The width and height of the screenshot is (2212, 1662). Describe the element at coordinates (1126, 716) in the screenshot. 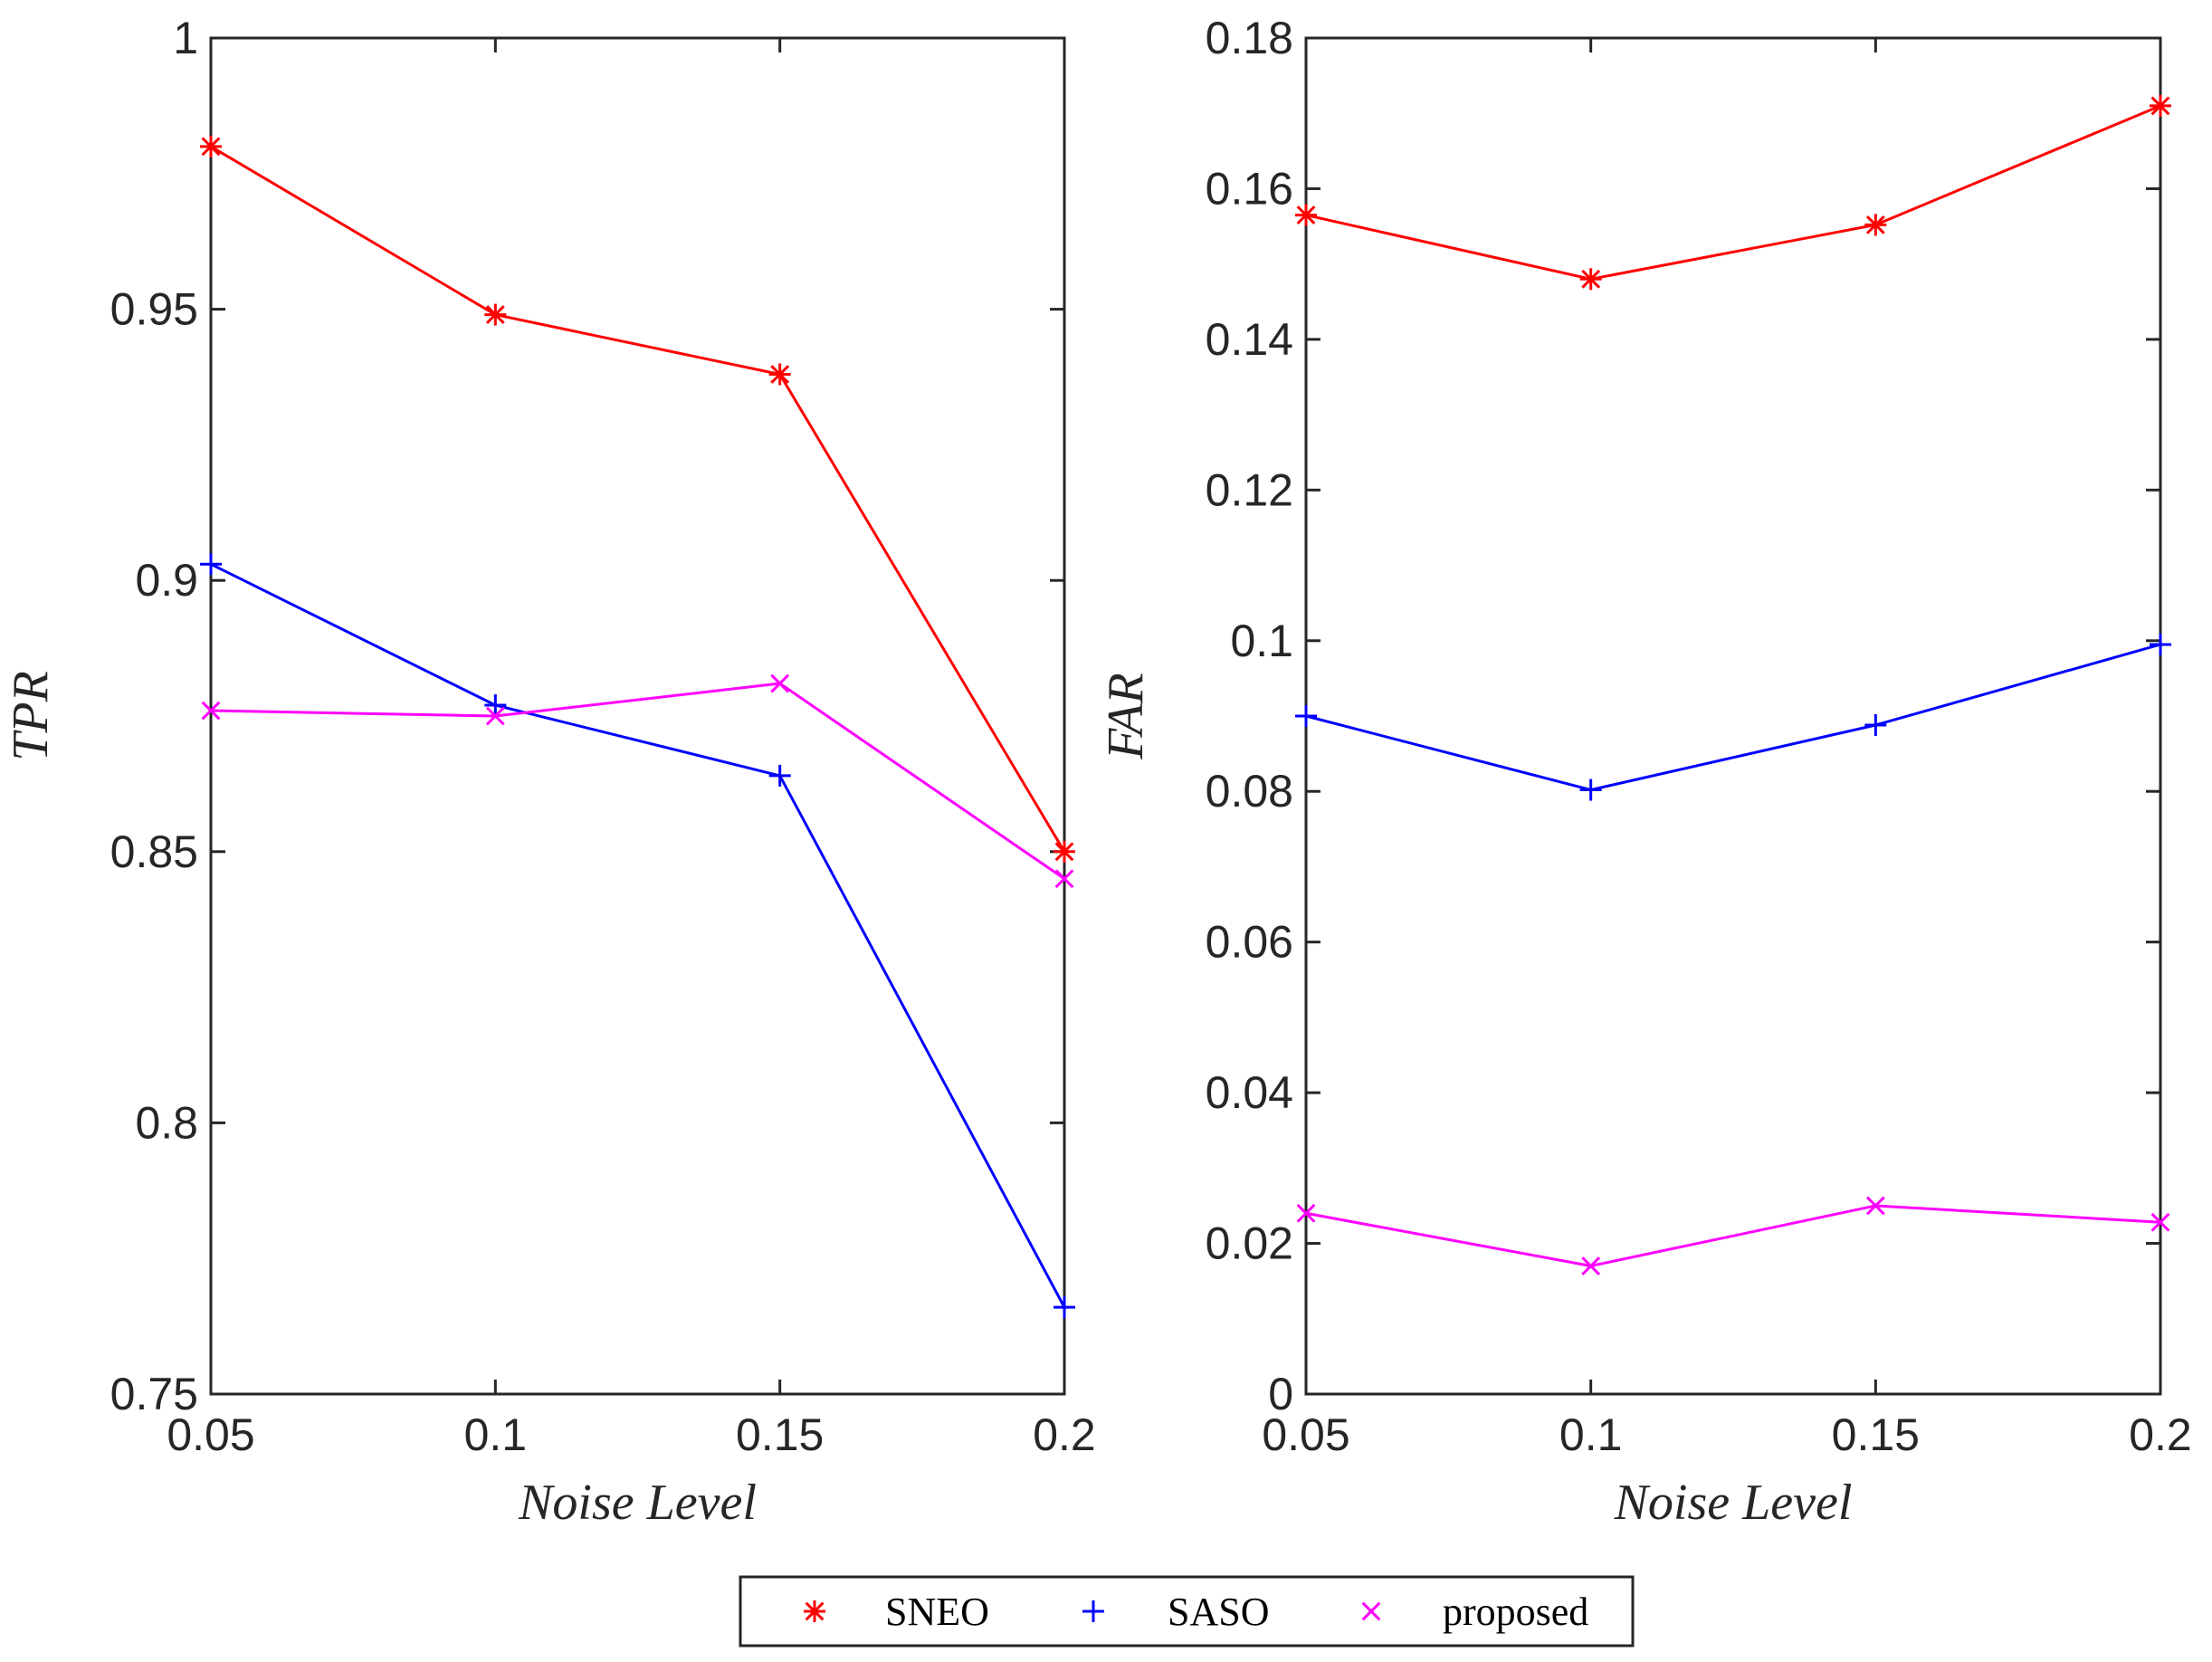

I see `far-yaxis-title: FAR` at that location.